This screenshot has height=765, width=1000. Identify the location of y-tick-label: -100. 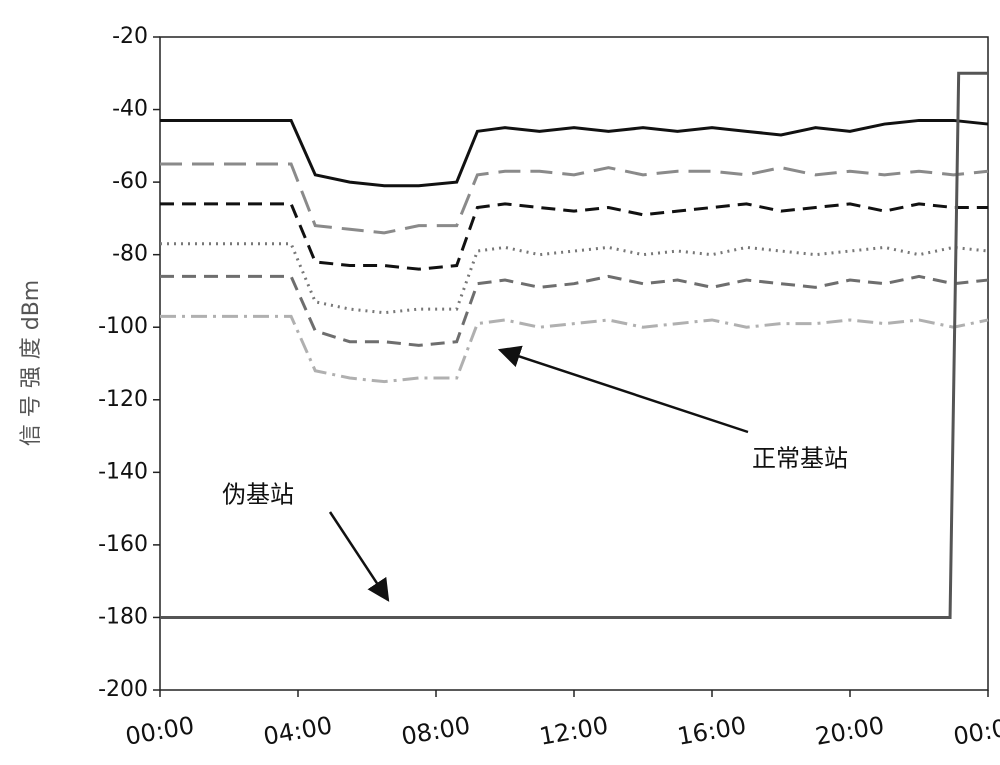
(123, 326).